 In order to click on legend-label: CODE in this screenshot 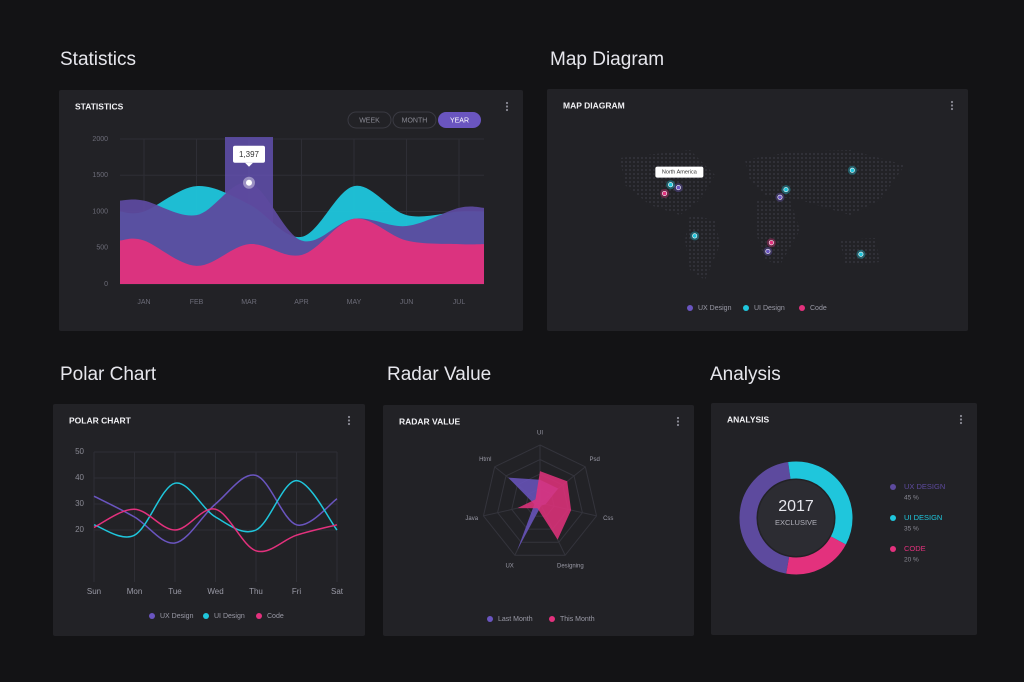, I will do `click(915, 548)`.